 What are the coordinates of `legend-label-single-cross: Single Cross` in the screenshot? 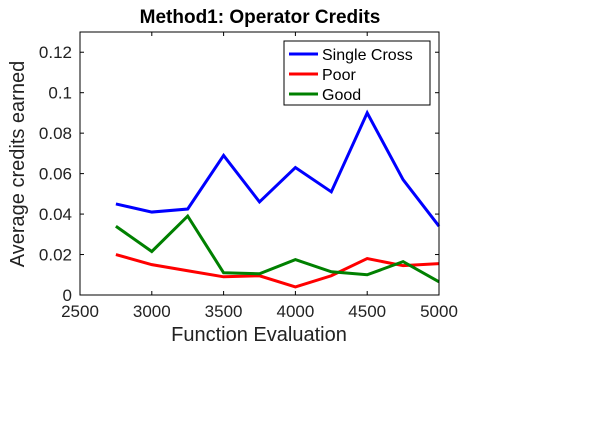 It's located at (367, 55).